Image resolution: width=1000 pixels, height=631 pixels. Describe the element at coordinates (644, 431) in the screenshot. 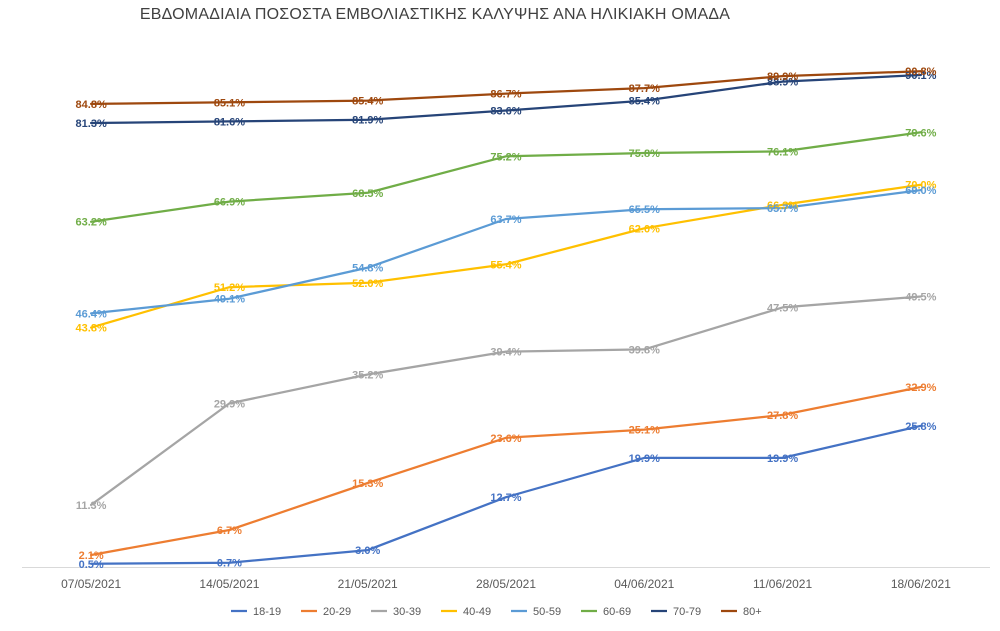

I see `data-label: 25.1%` at that location.